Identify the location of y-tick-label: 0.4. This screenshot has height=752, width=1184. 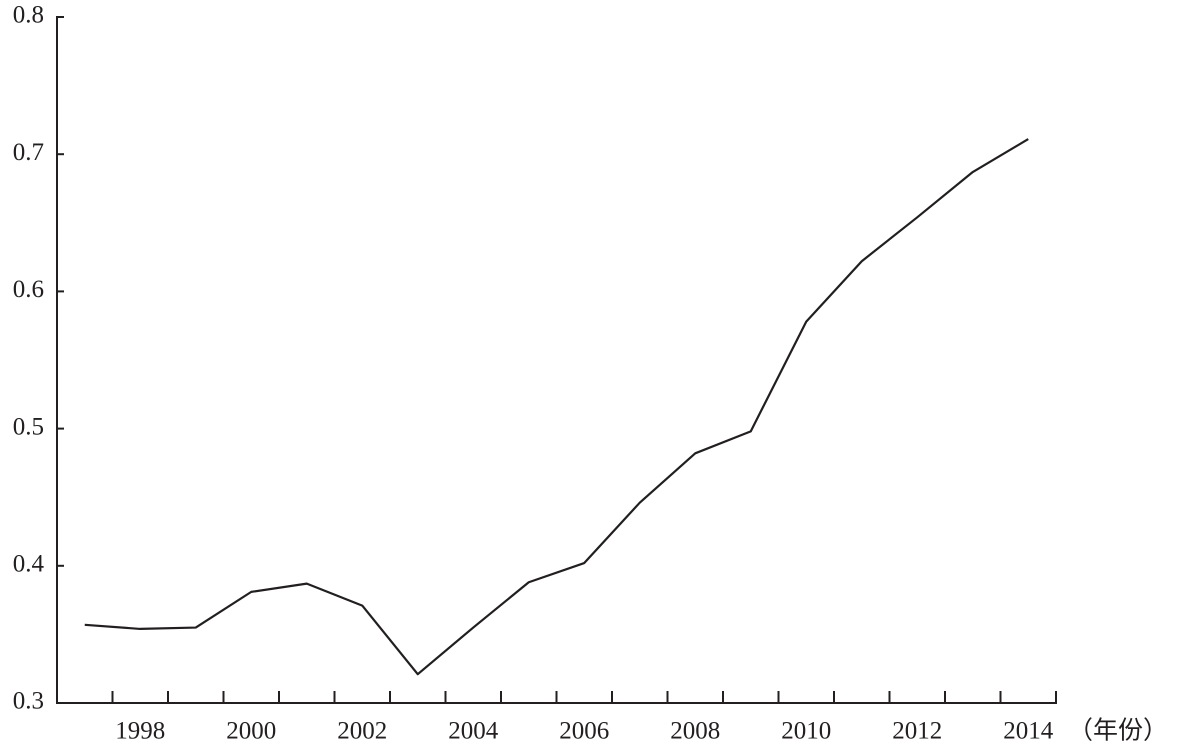
(29, 564).